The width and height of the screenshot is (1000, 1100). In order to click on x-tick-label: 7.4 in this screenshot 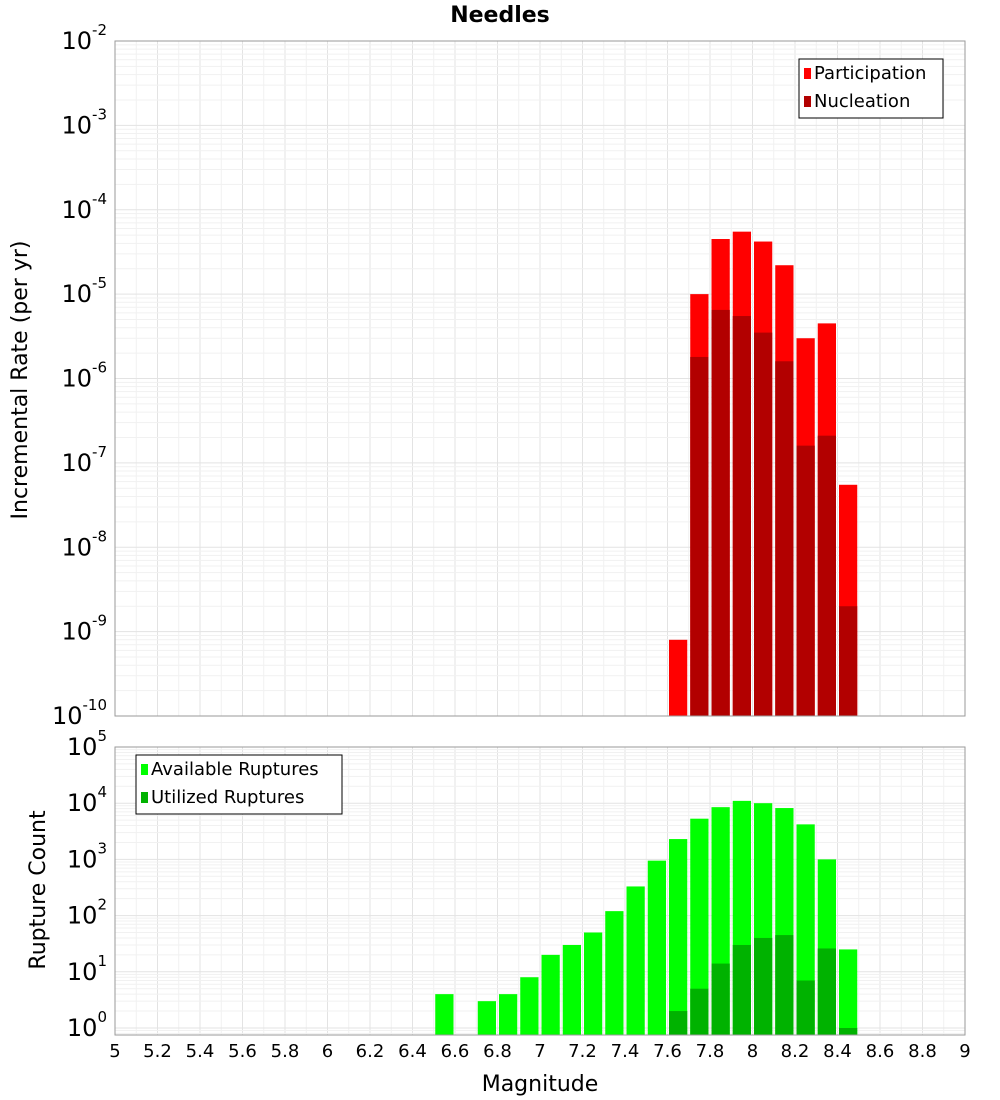, I will do `click(625, 1051)`.